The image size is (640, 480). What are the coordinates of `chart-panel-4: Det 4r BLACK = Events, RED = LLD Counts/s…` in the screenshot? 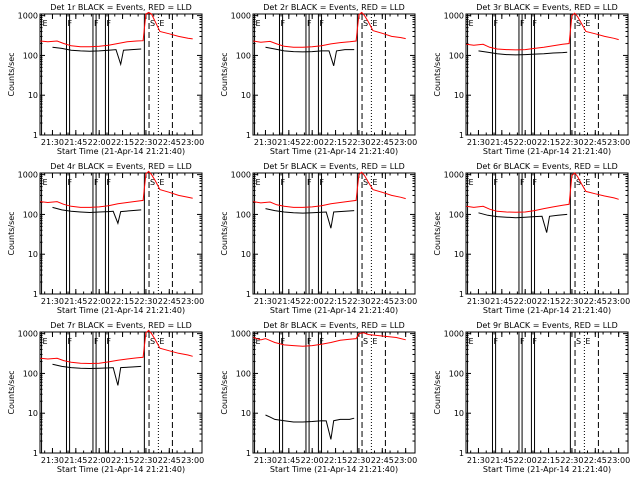 It's located at (105, 238).